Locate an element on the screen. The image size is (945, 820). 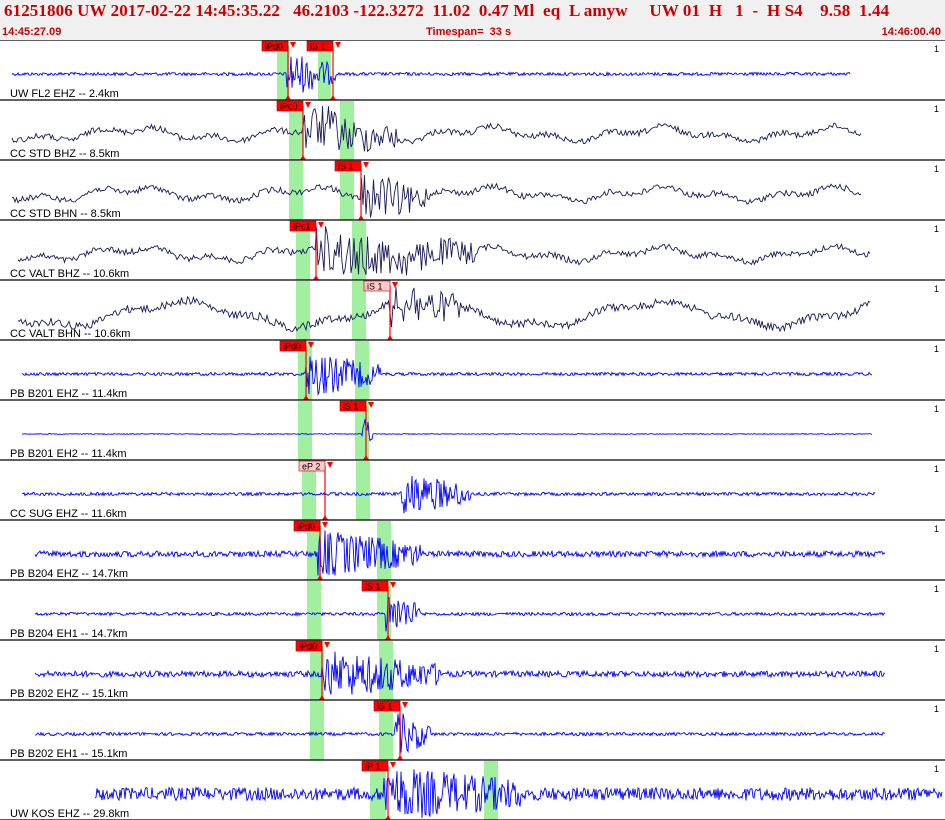
trace-label: PB B201 EHZ -- 11.4km is located at coordinates (68, 394).